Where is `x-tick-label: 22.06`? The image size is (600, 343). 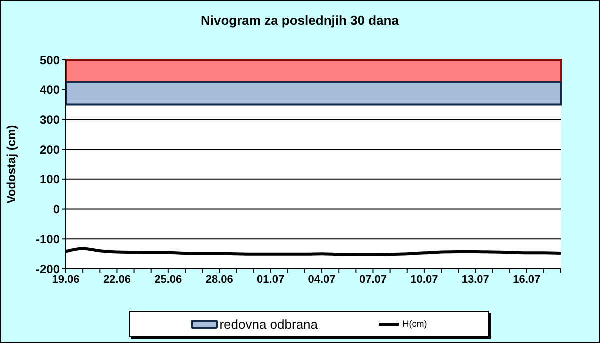
x-tick-label: 22.06 is located at coordinates (117, 280).